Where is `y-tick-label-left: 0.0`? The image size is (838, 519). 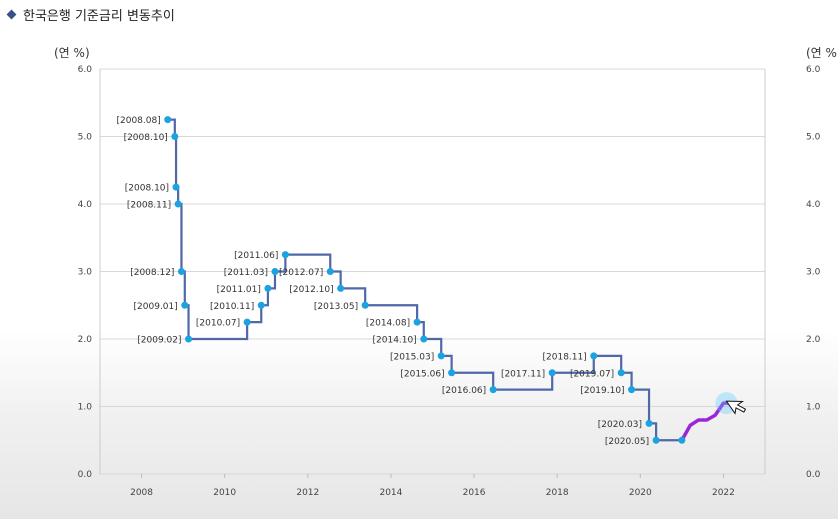
y-tick-label-left: 0.0 is located at coordinates (85, 475).